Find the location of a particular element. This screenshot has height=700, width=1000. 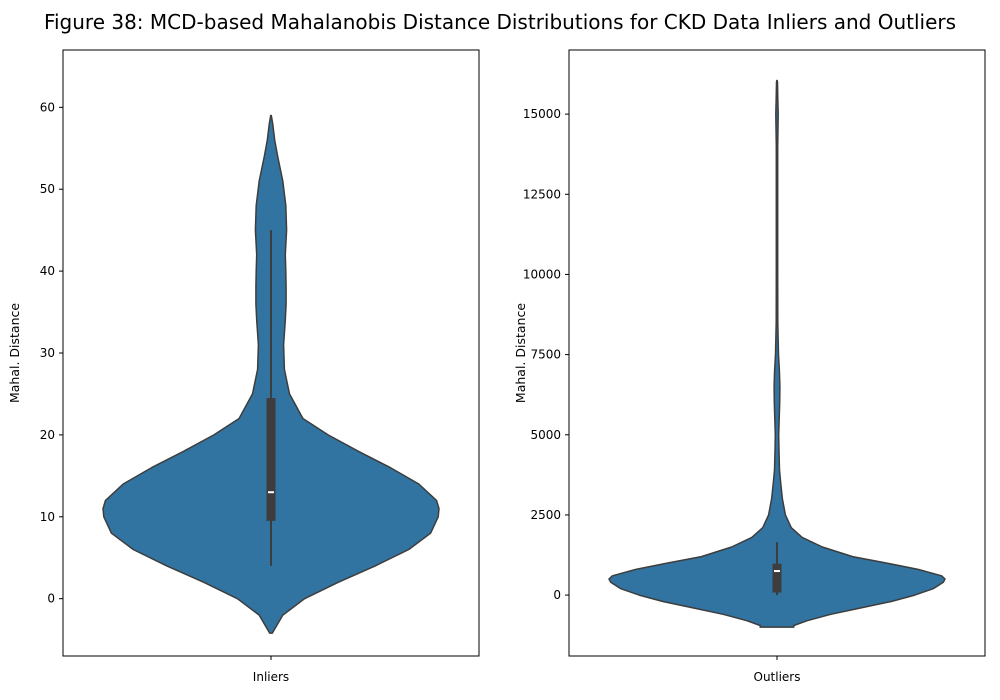

y-tick-label: 12500 is located at coordinates (542, 194).